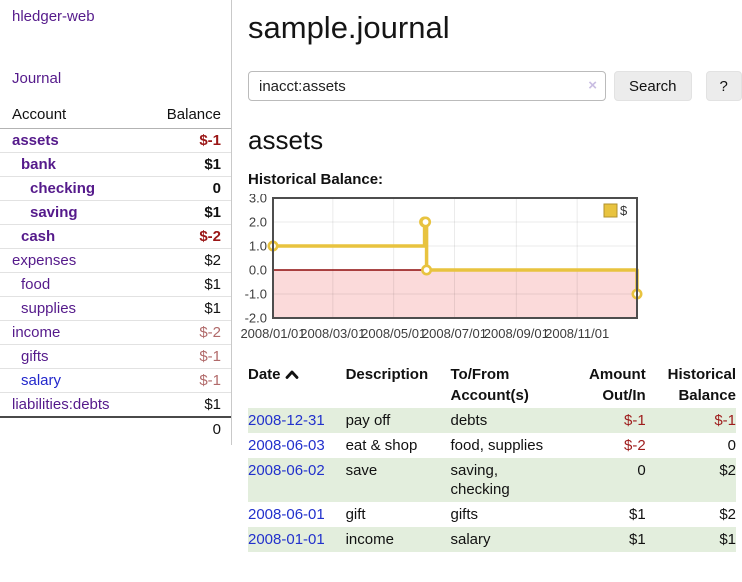  I want to click on transaction-balance: $2, so click(727, 470).